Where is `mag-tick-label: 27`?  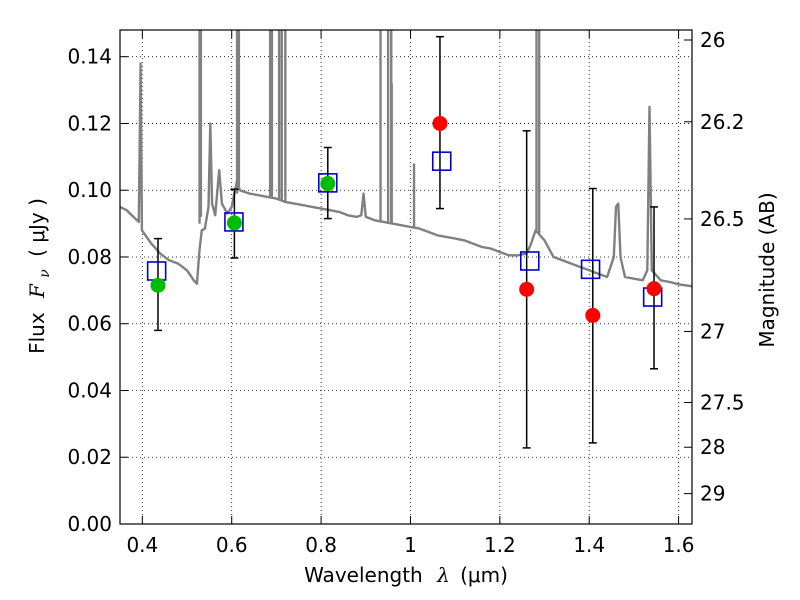 mag-tick-label: 27 is located at coordinates (712, 331).